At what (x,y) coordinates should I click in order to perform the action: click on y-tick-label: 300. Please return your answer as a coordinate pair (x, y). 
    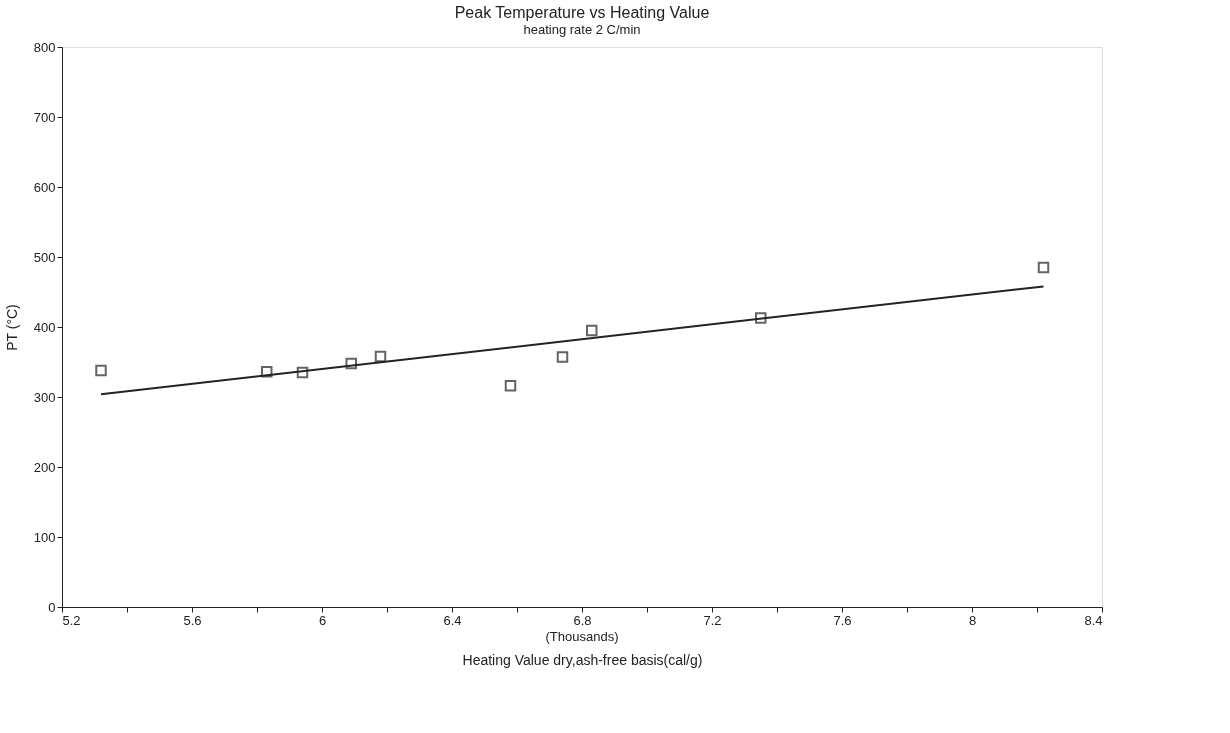
    Looking at the image, I should click on (44, 397).